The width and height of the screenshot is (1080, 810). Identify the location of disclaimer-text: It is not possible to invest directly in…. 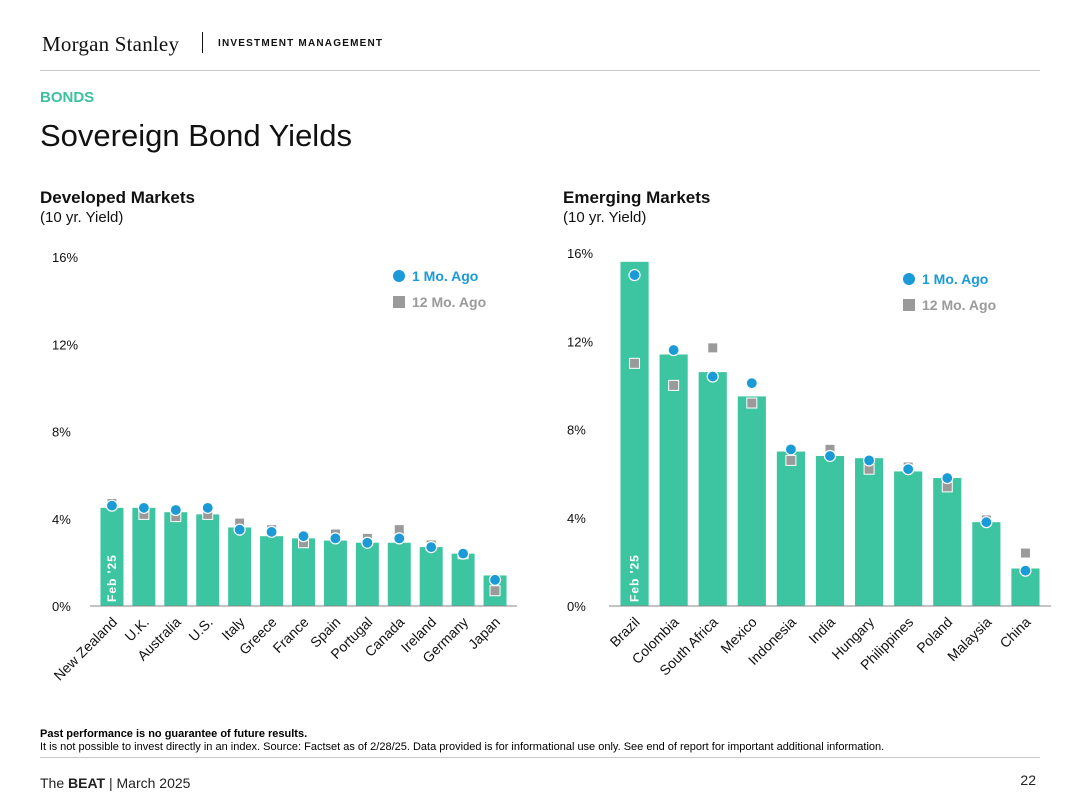
(462, 747).